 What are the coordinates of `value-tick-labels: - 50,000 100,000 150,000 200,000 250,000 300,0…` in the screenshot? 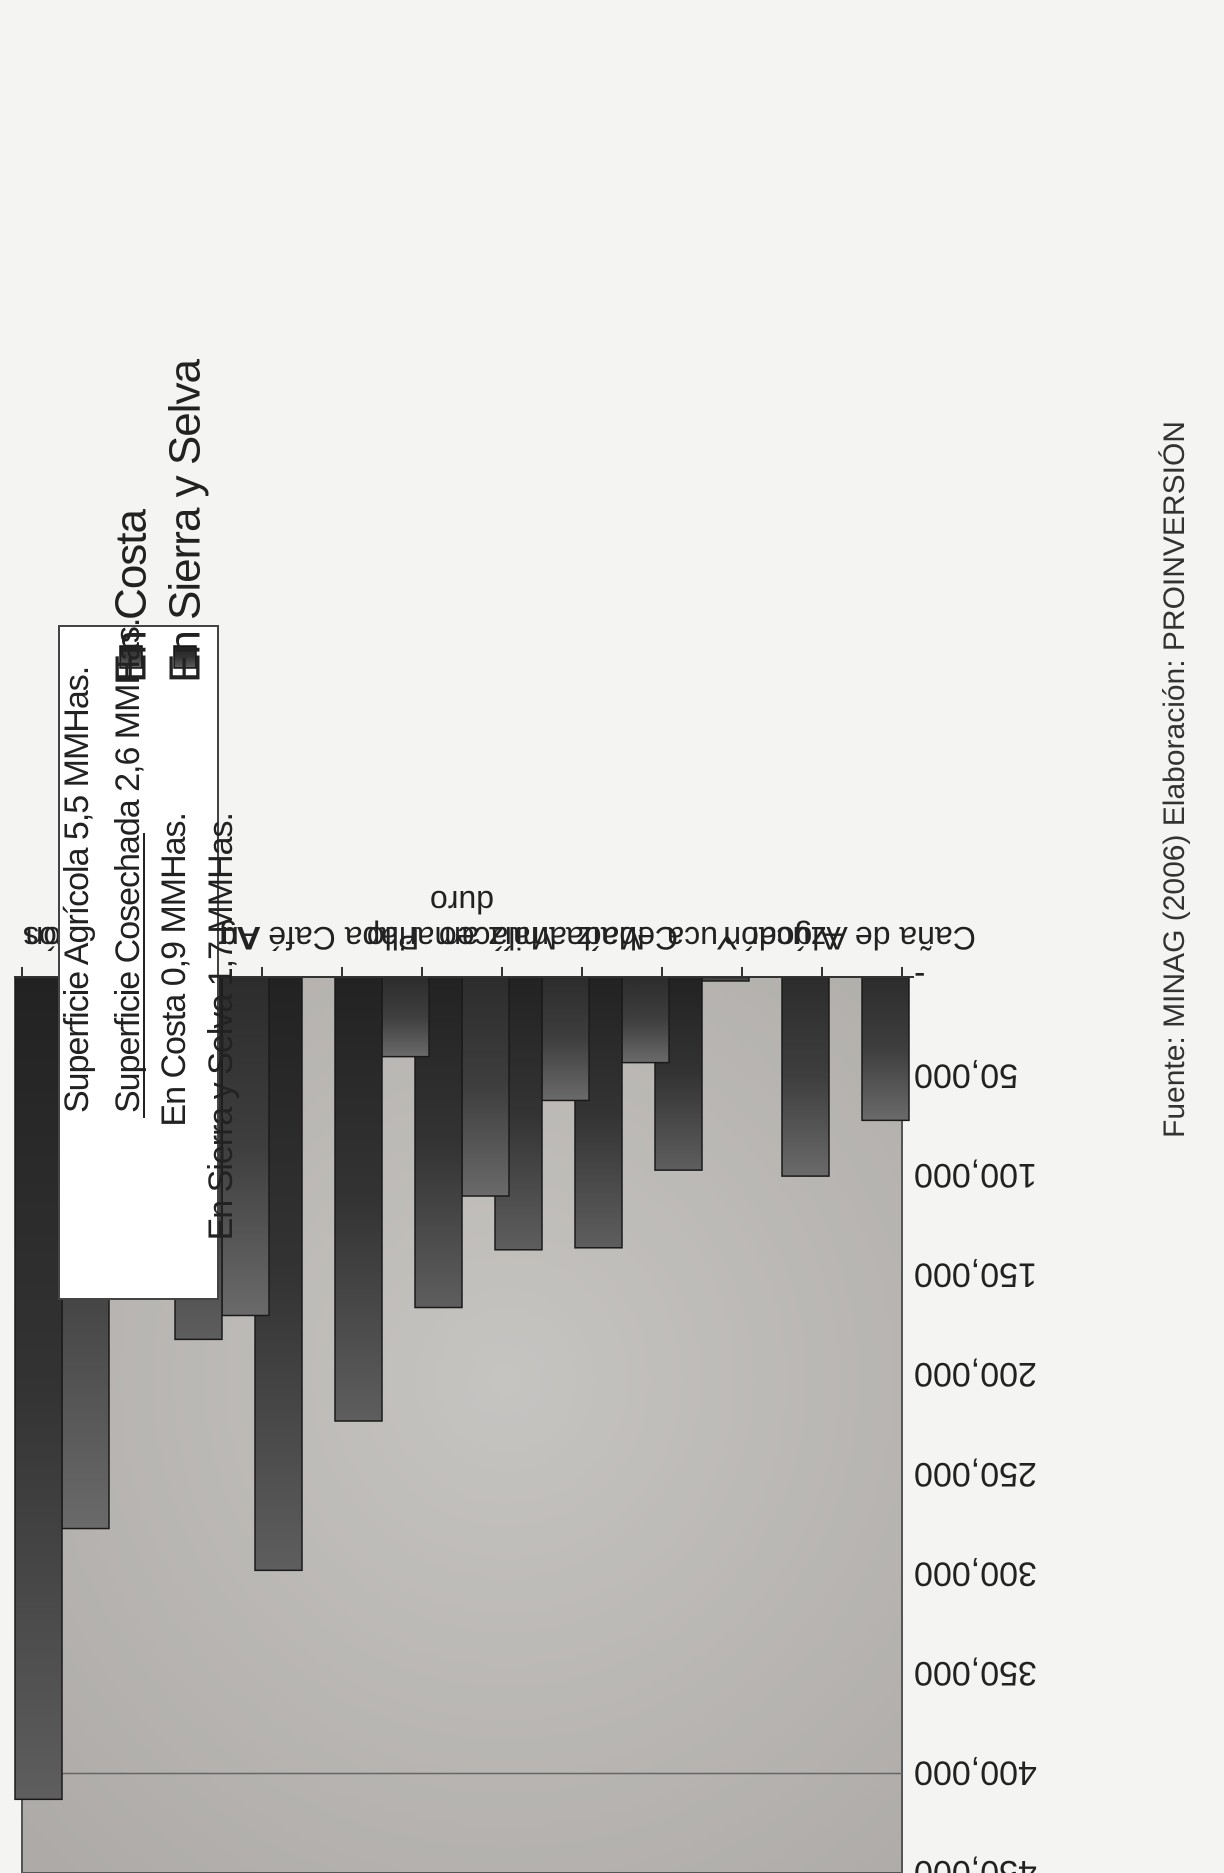 It's located at (975, 1415).